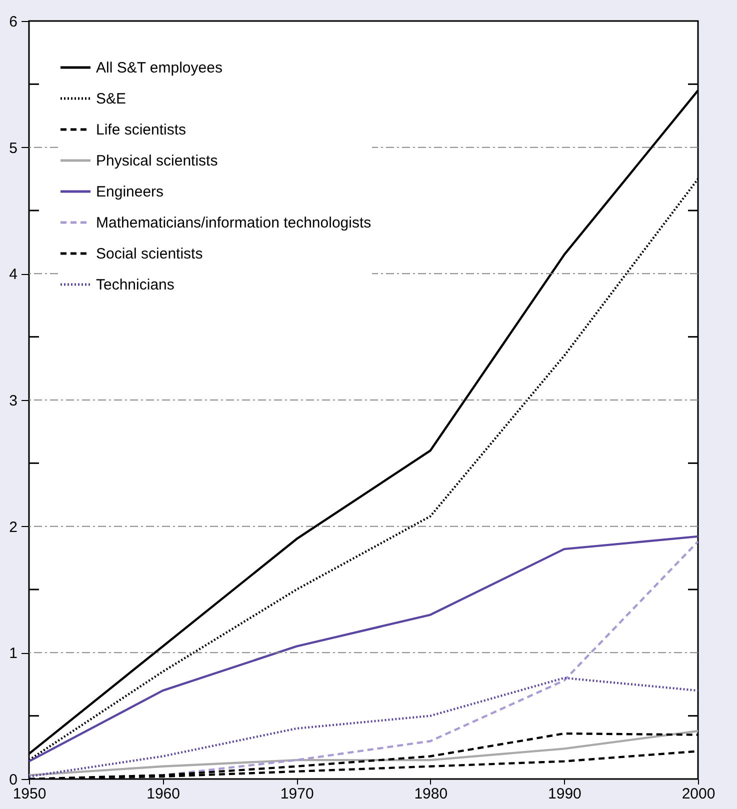 The height and width of the screenshot is (809, 737). I want to click on y-tick-label: 3, so click(13, 401).